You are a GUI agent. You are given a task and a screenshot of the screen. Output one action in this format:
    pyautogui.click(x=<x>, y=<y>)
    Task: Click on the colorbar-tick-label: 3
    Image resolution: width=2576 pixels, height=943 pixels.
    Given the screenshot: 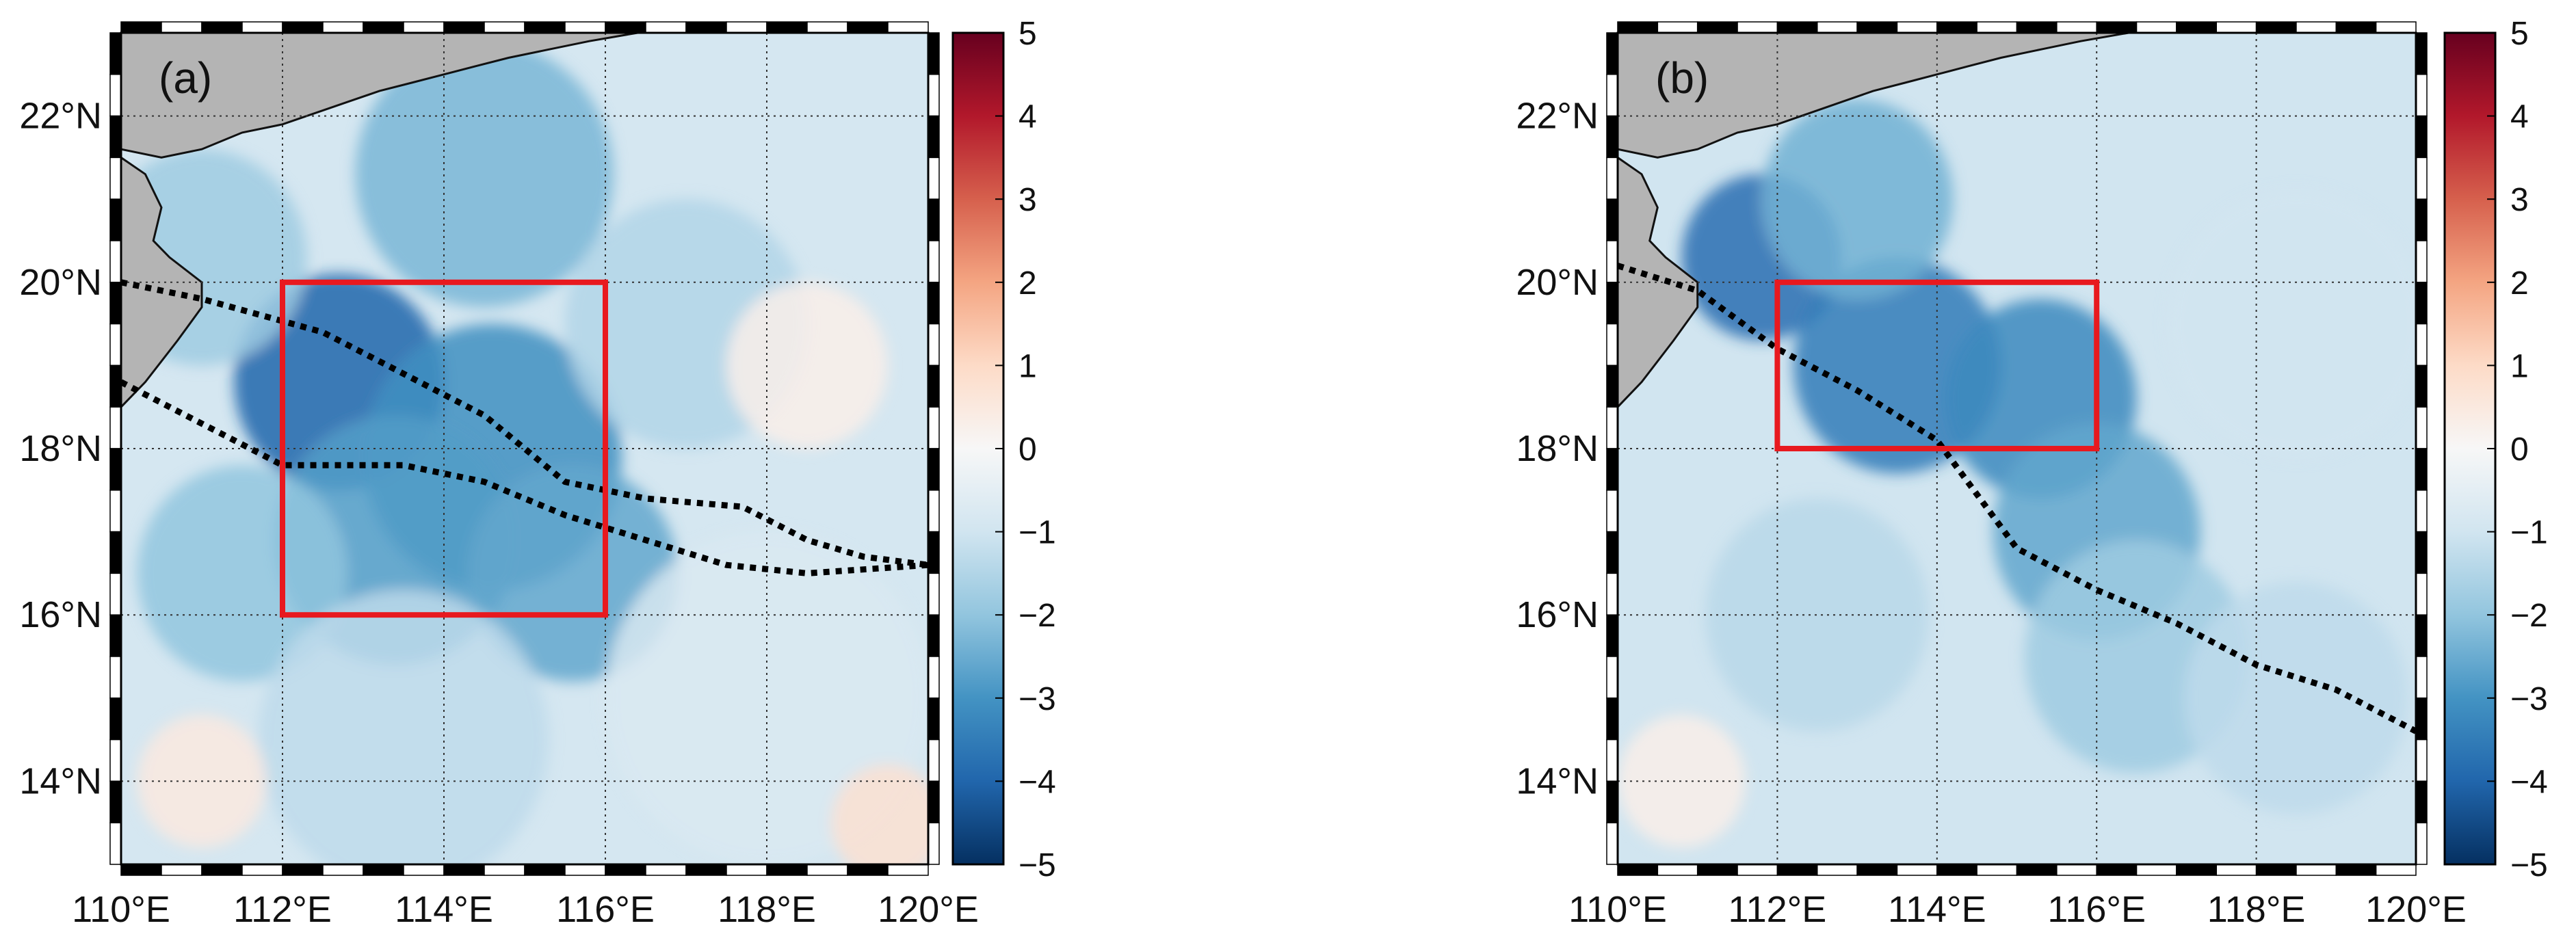 What is the action you would take?
    pyautogui.click(x=1027, y=200)
    